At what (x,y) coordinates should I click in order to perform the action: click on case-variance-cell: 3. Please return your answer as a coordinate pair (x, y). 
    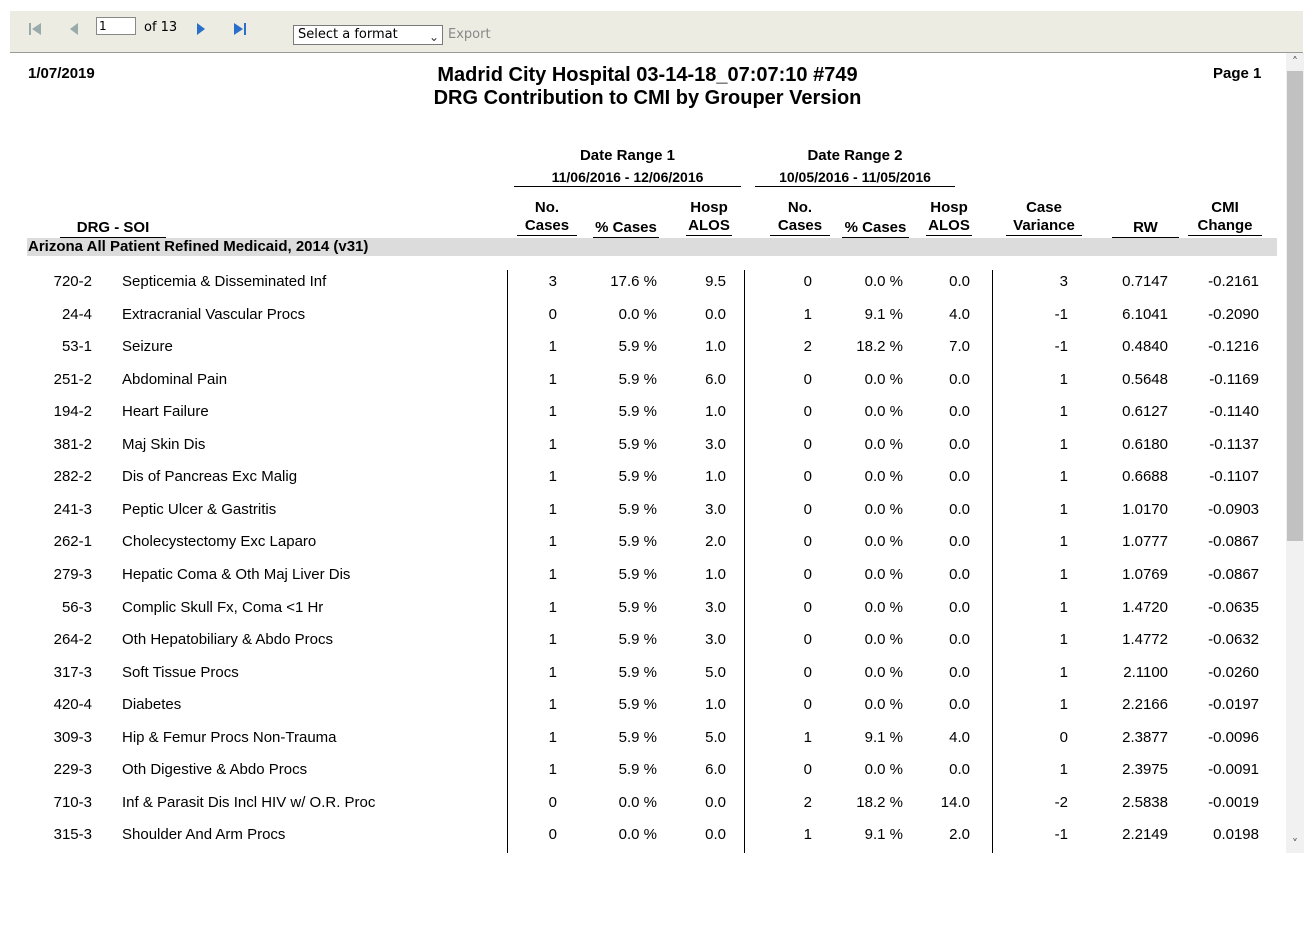
    Looking at the image, I should click on (1063, 281).